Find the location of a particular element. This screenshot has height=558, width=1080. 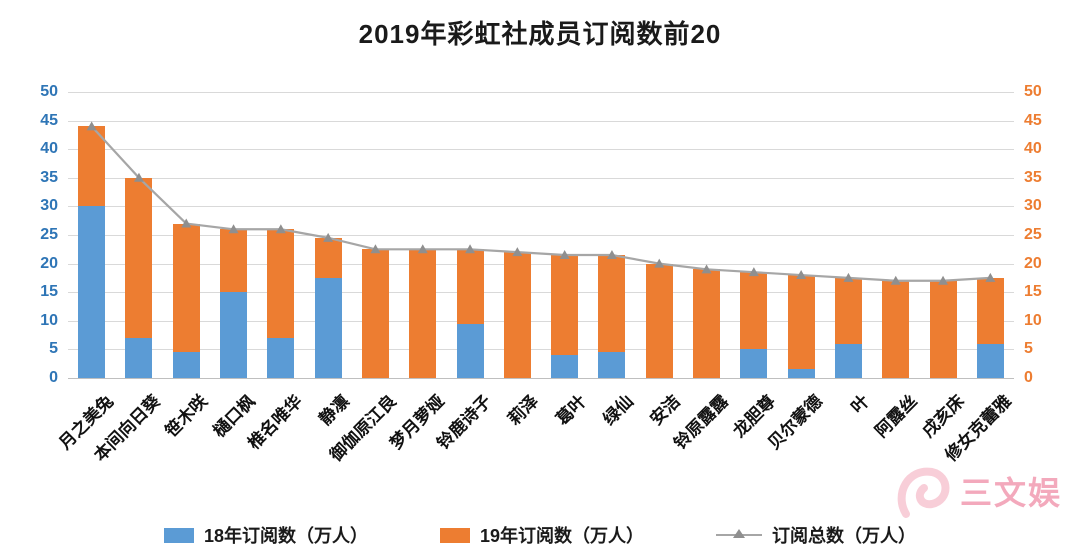

y-axis-right-tick: 20 is located at coordinates (1033, 263).